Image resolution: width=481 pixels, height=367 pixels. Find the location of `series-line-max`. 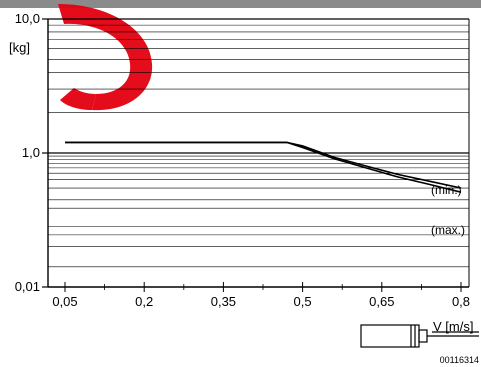

series-line-max is located at coordinates (263, 167).